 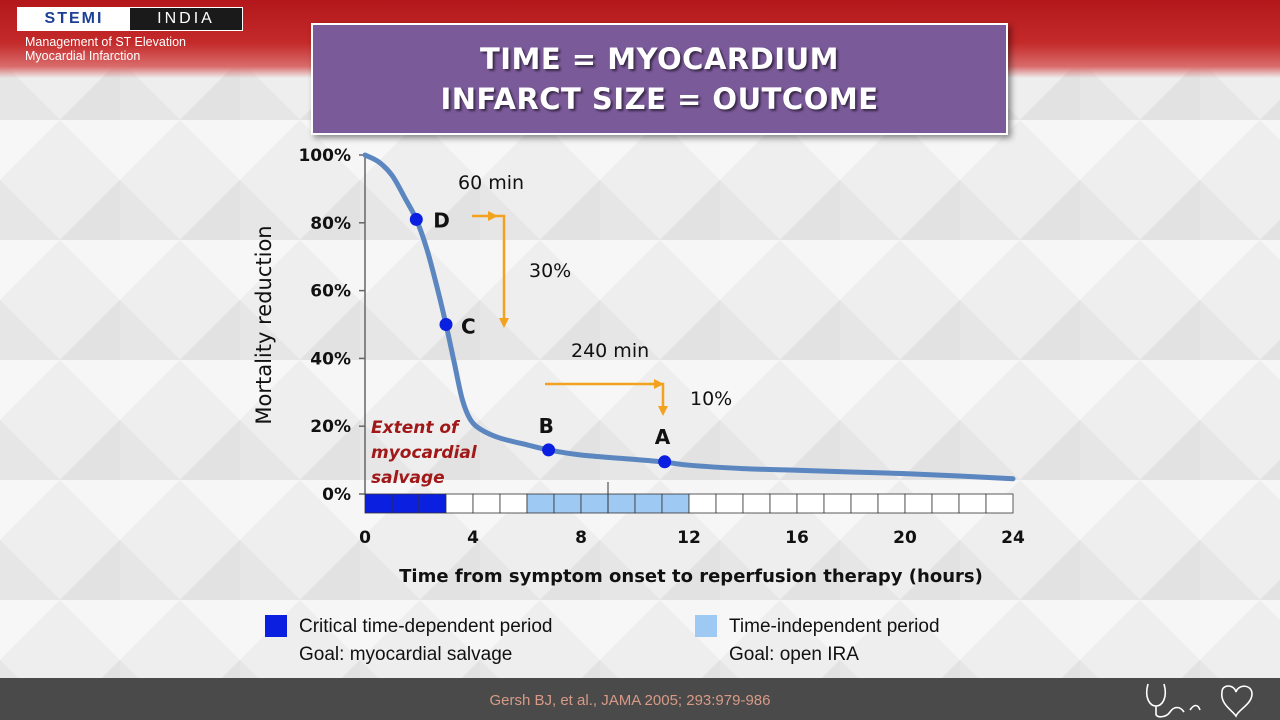 I want to click on arrow1-time-label: 60 min, so click(x=491, y=183).